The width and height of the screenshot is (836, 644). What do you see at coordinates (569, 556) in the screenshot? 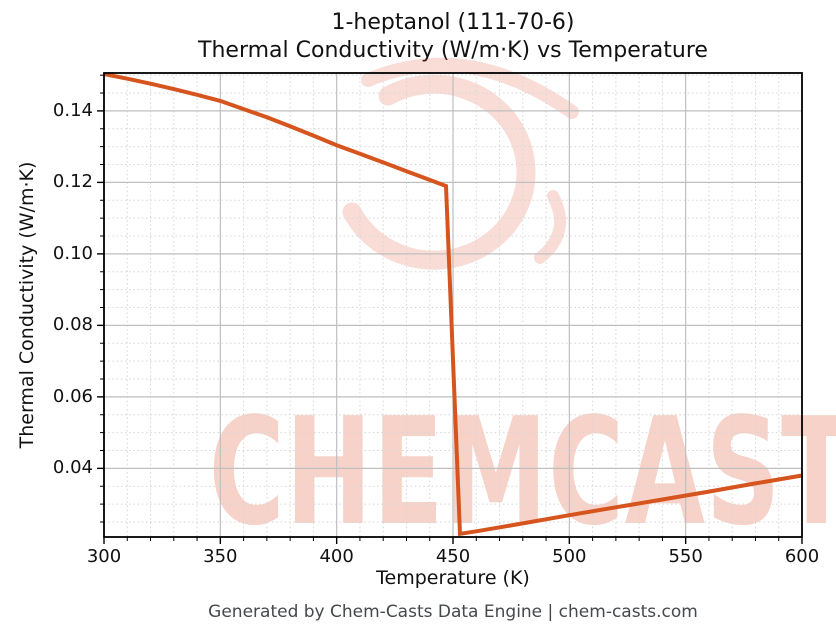
I see `x-tick-label: 500` at bounding box center [569, 556].